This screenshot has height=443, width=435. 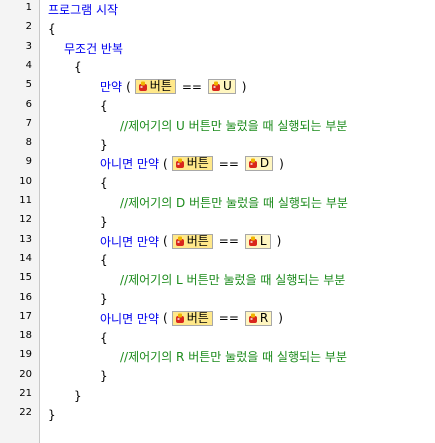 I want to click on value-token: R, so click(x=258, y=318).